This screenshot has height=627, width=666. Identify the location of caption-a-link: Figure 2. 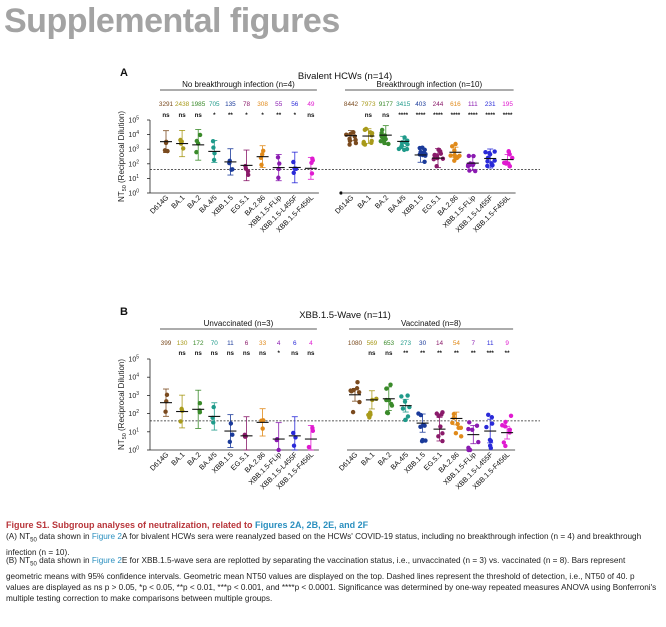
(106, 536).